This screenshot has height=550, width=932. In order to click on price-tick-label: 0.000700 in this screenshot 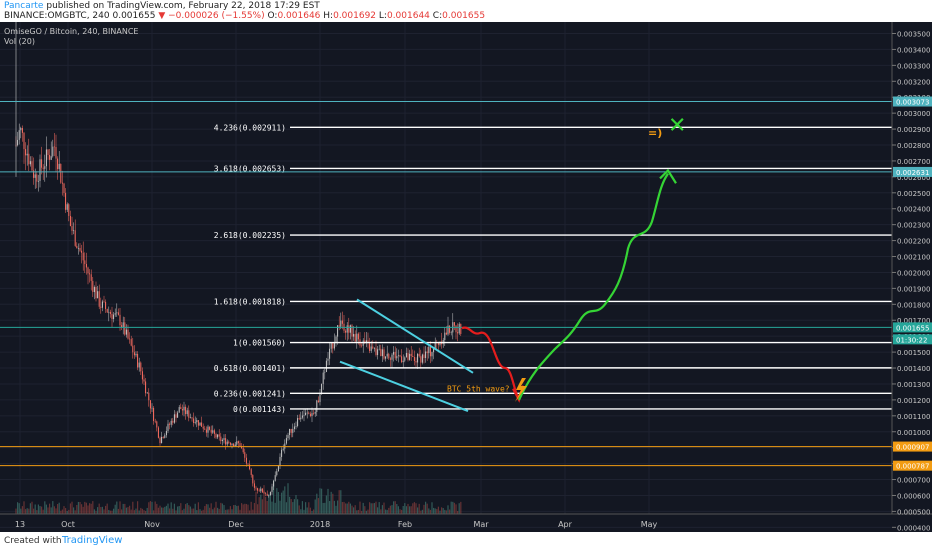, I will do `click(913, 481)`.